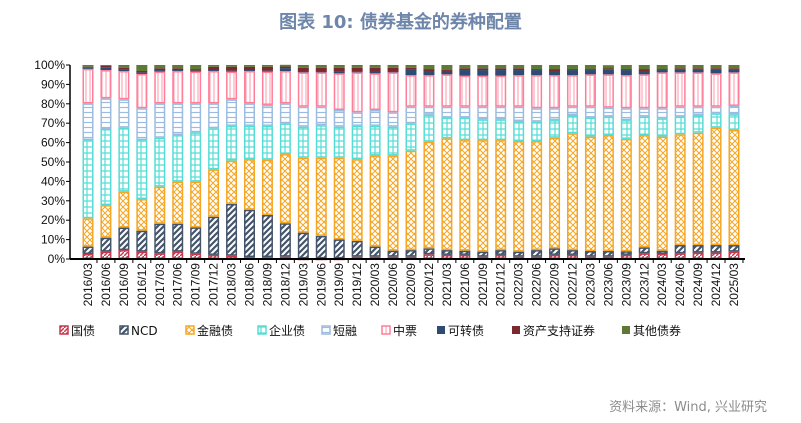 Image resolution: width=801 pixels, height=423 pixels. What do you see at coordinates (250, 285) in the screenshot?
I see `x-tick-label: 2018/06` at bounding box center [250, 285].